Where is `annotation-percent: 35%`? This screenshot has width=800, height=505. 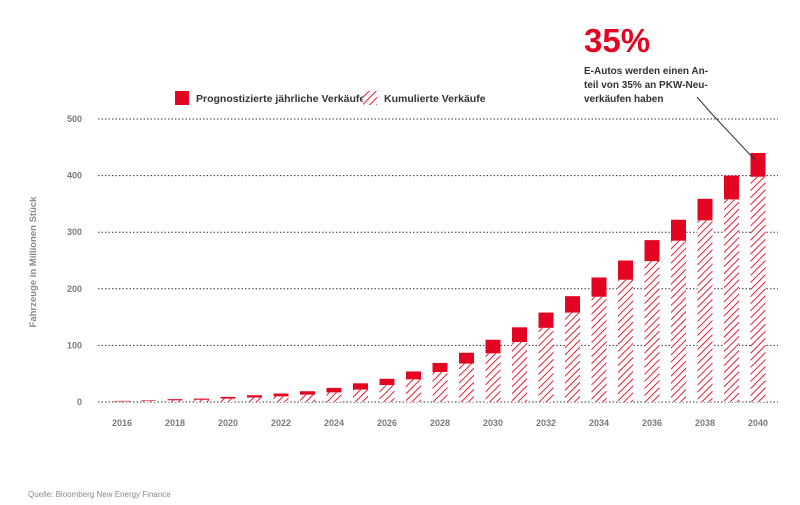 annotation-percent: 35% is located at coordinates (617, 40).